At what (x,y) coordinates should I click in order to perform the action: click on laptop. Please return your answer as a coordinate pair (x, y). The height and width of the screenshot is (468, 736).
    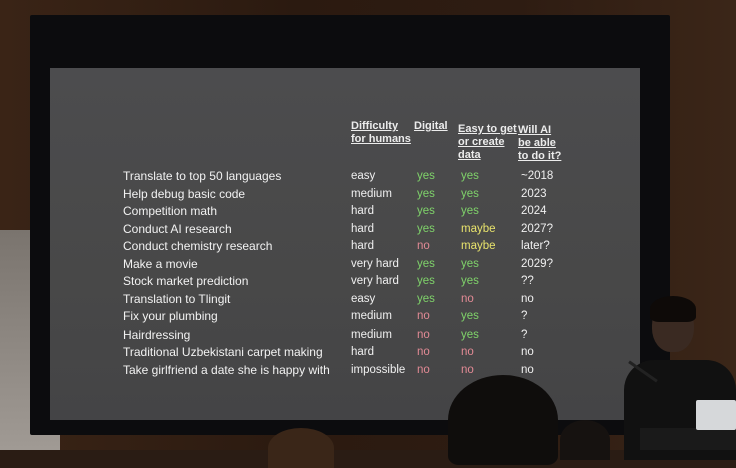
    Looking at the image, I should click on (716, 415).